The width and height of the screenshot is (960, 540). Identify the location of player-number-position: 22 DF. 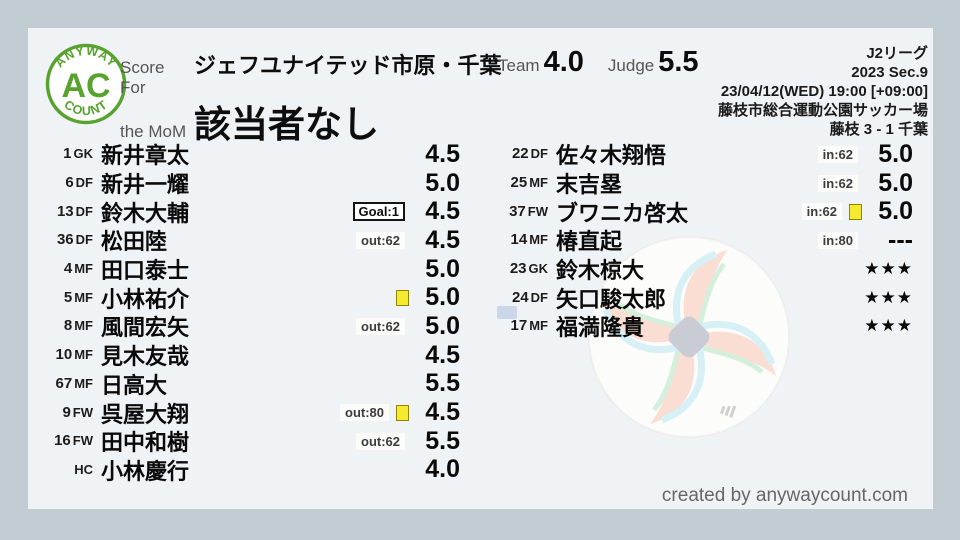
(524, 154).